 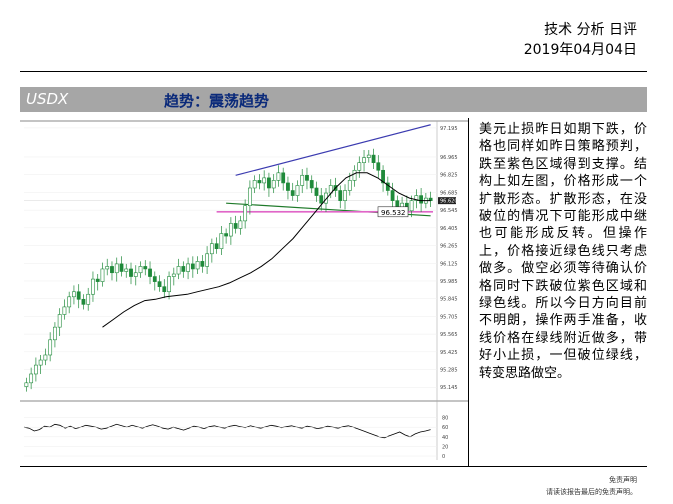 What do you see at coordinates (449, 158) in the screenshot?
I see `y-tick-label: 96.965` at bounding box center [449, 158].